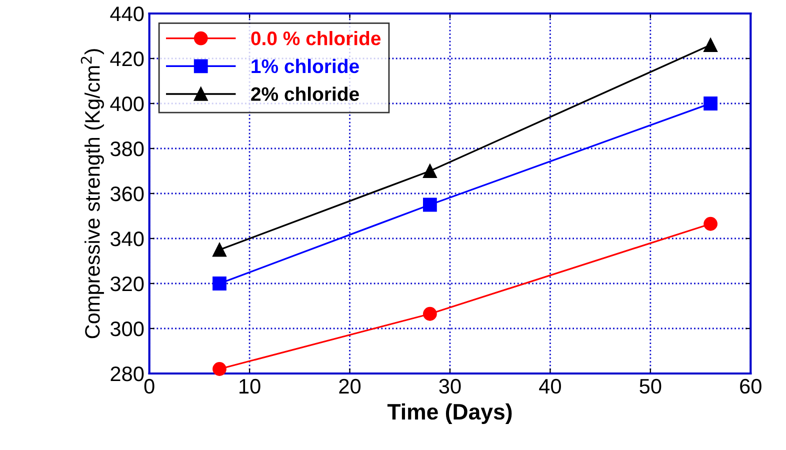  What do you see at coordinates (449, 413) in the screenshot?
I see `x-axis-title: Time (Days)` at bounding box center [449, 413].